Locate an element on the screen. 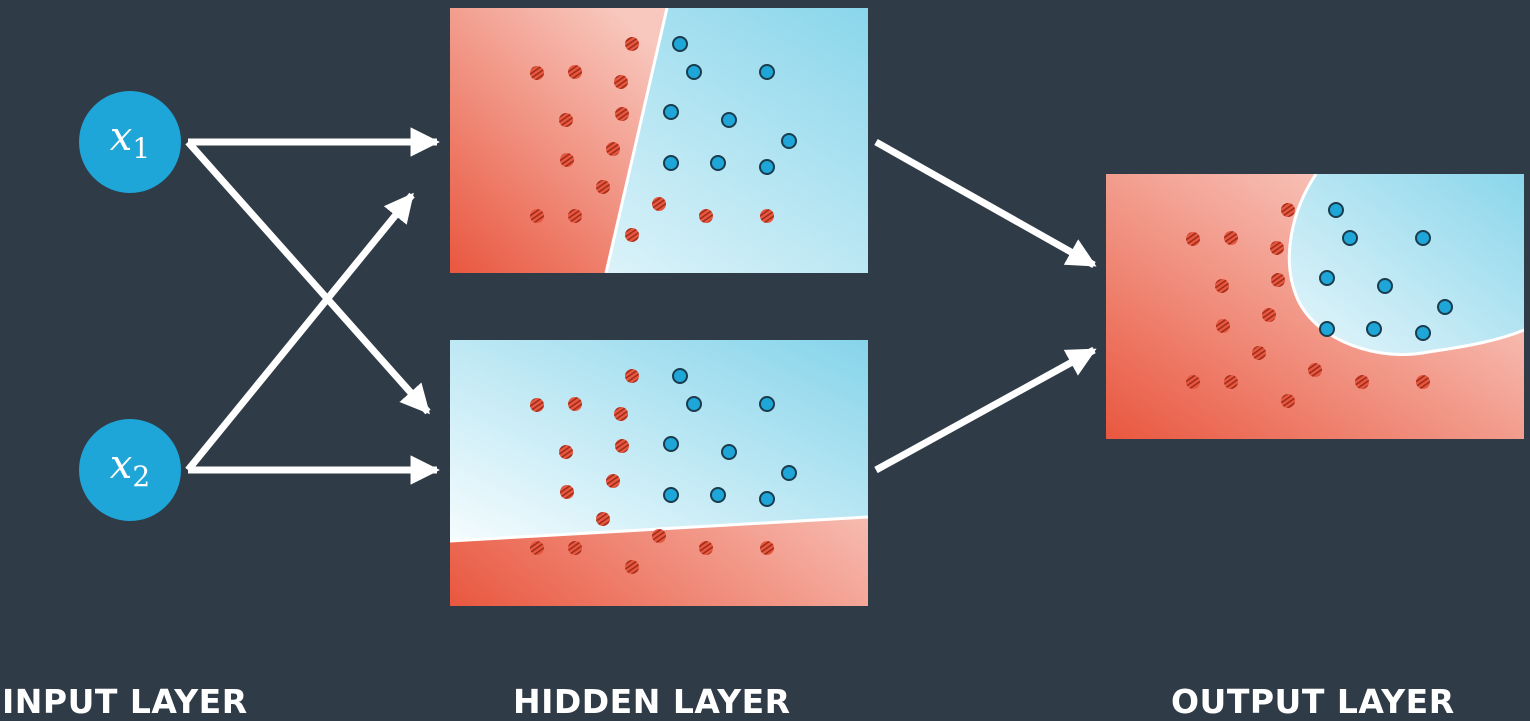 The image size is (1530, 721). hidden-connections is located at coordinates (985, 306).